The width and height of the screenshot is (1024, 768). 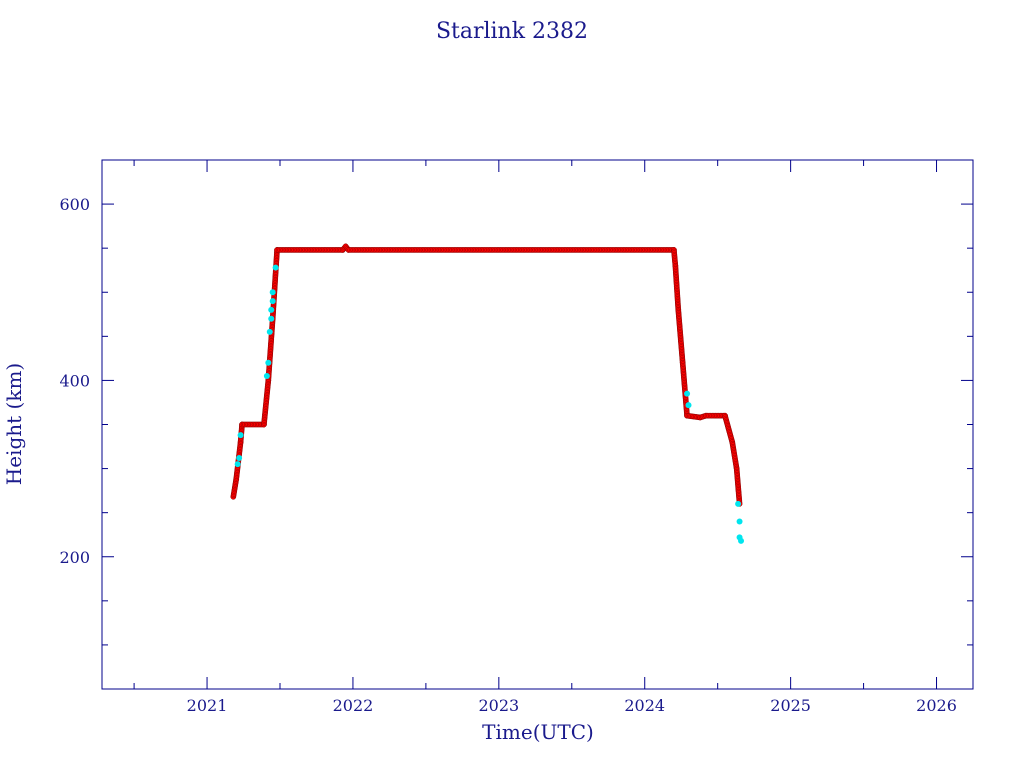 What do you see at coordinates (538, 732) in the screenshot?
I see `x-axis-label: Time(UTC)` at bounding box center [538, 732].